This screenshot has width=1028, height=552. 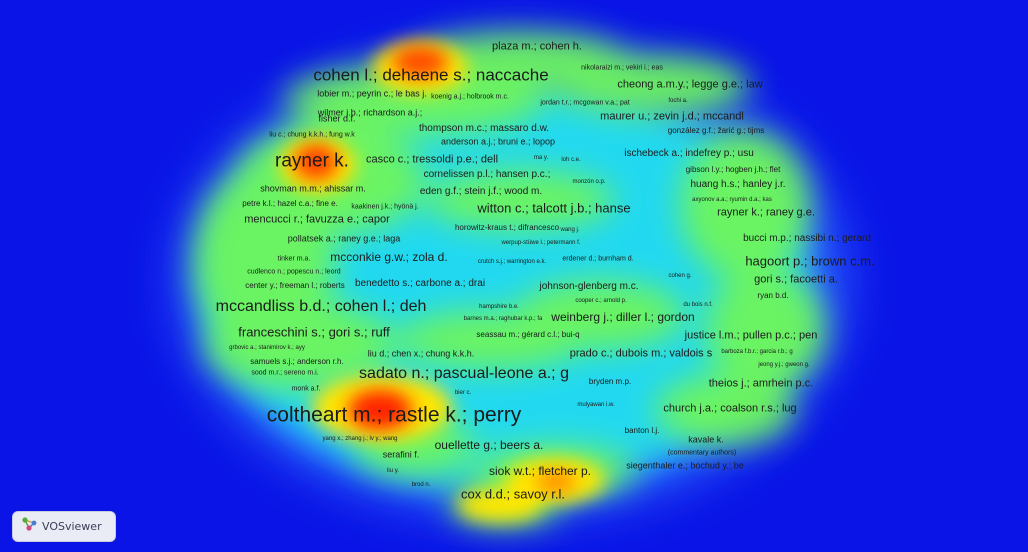 I want to click on node-label: weinberg j.; diller l.; gordon, so click(x=623, y=317).